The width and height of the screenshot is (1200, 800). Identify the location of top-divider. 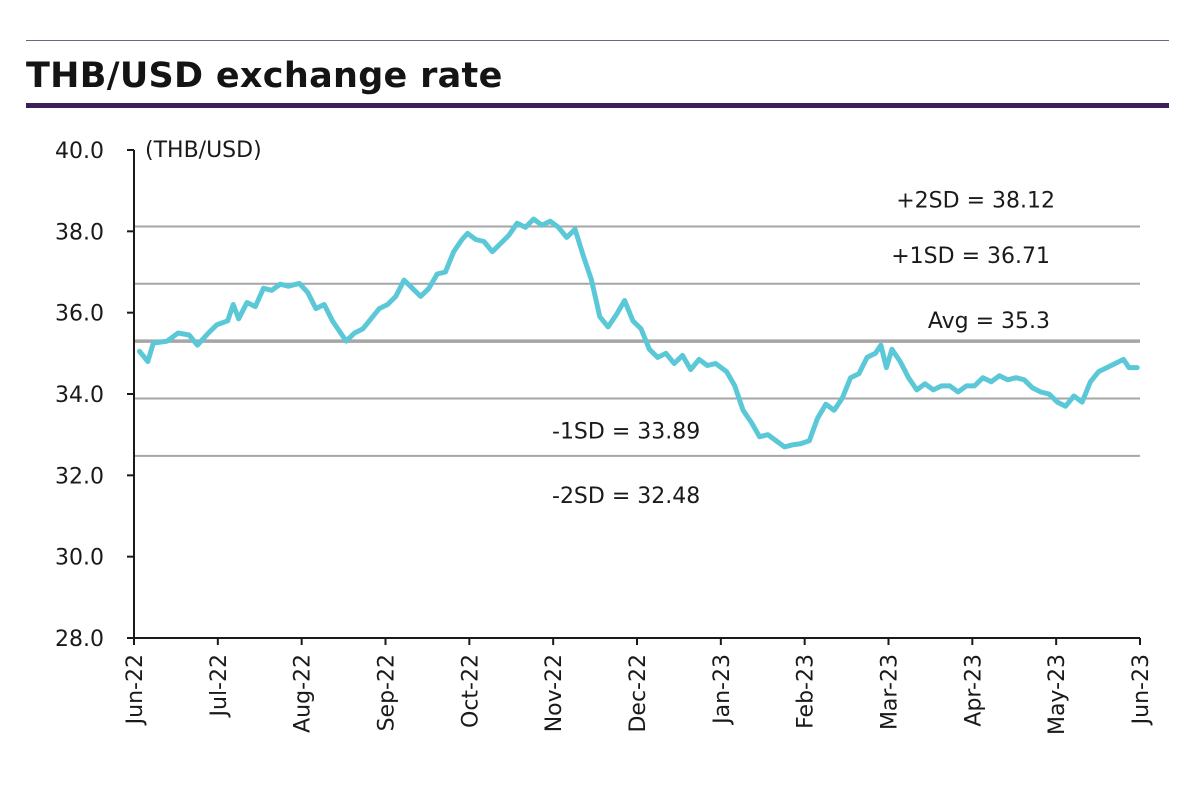
(597, 40).